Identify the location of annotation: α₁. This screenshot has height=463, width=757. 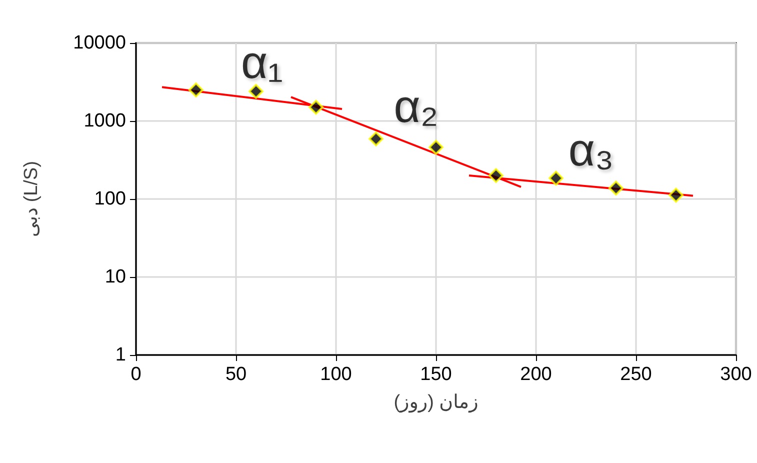
(262, 62).